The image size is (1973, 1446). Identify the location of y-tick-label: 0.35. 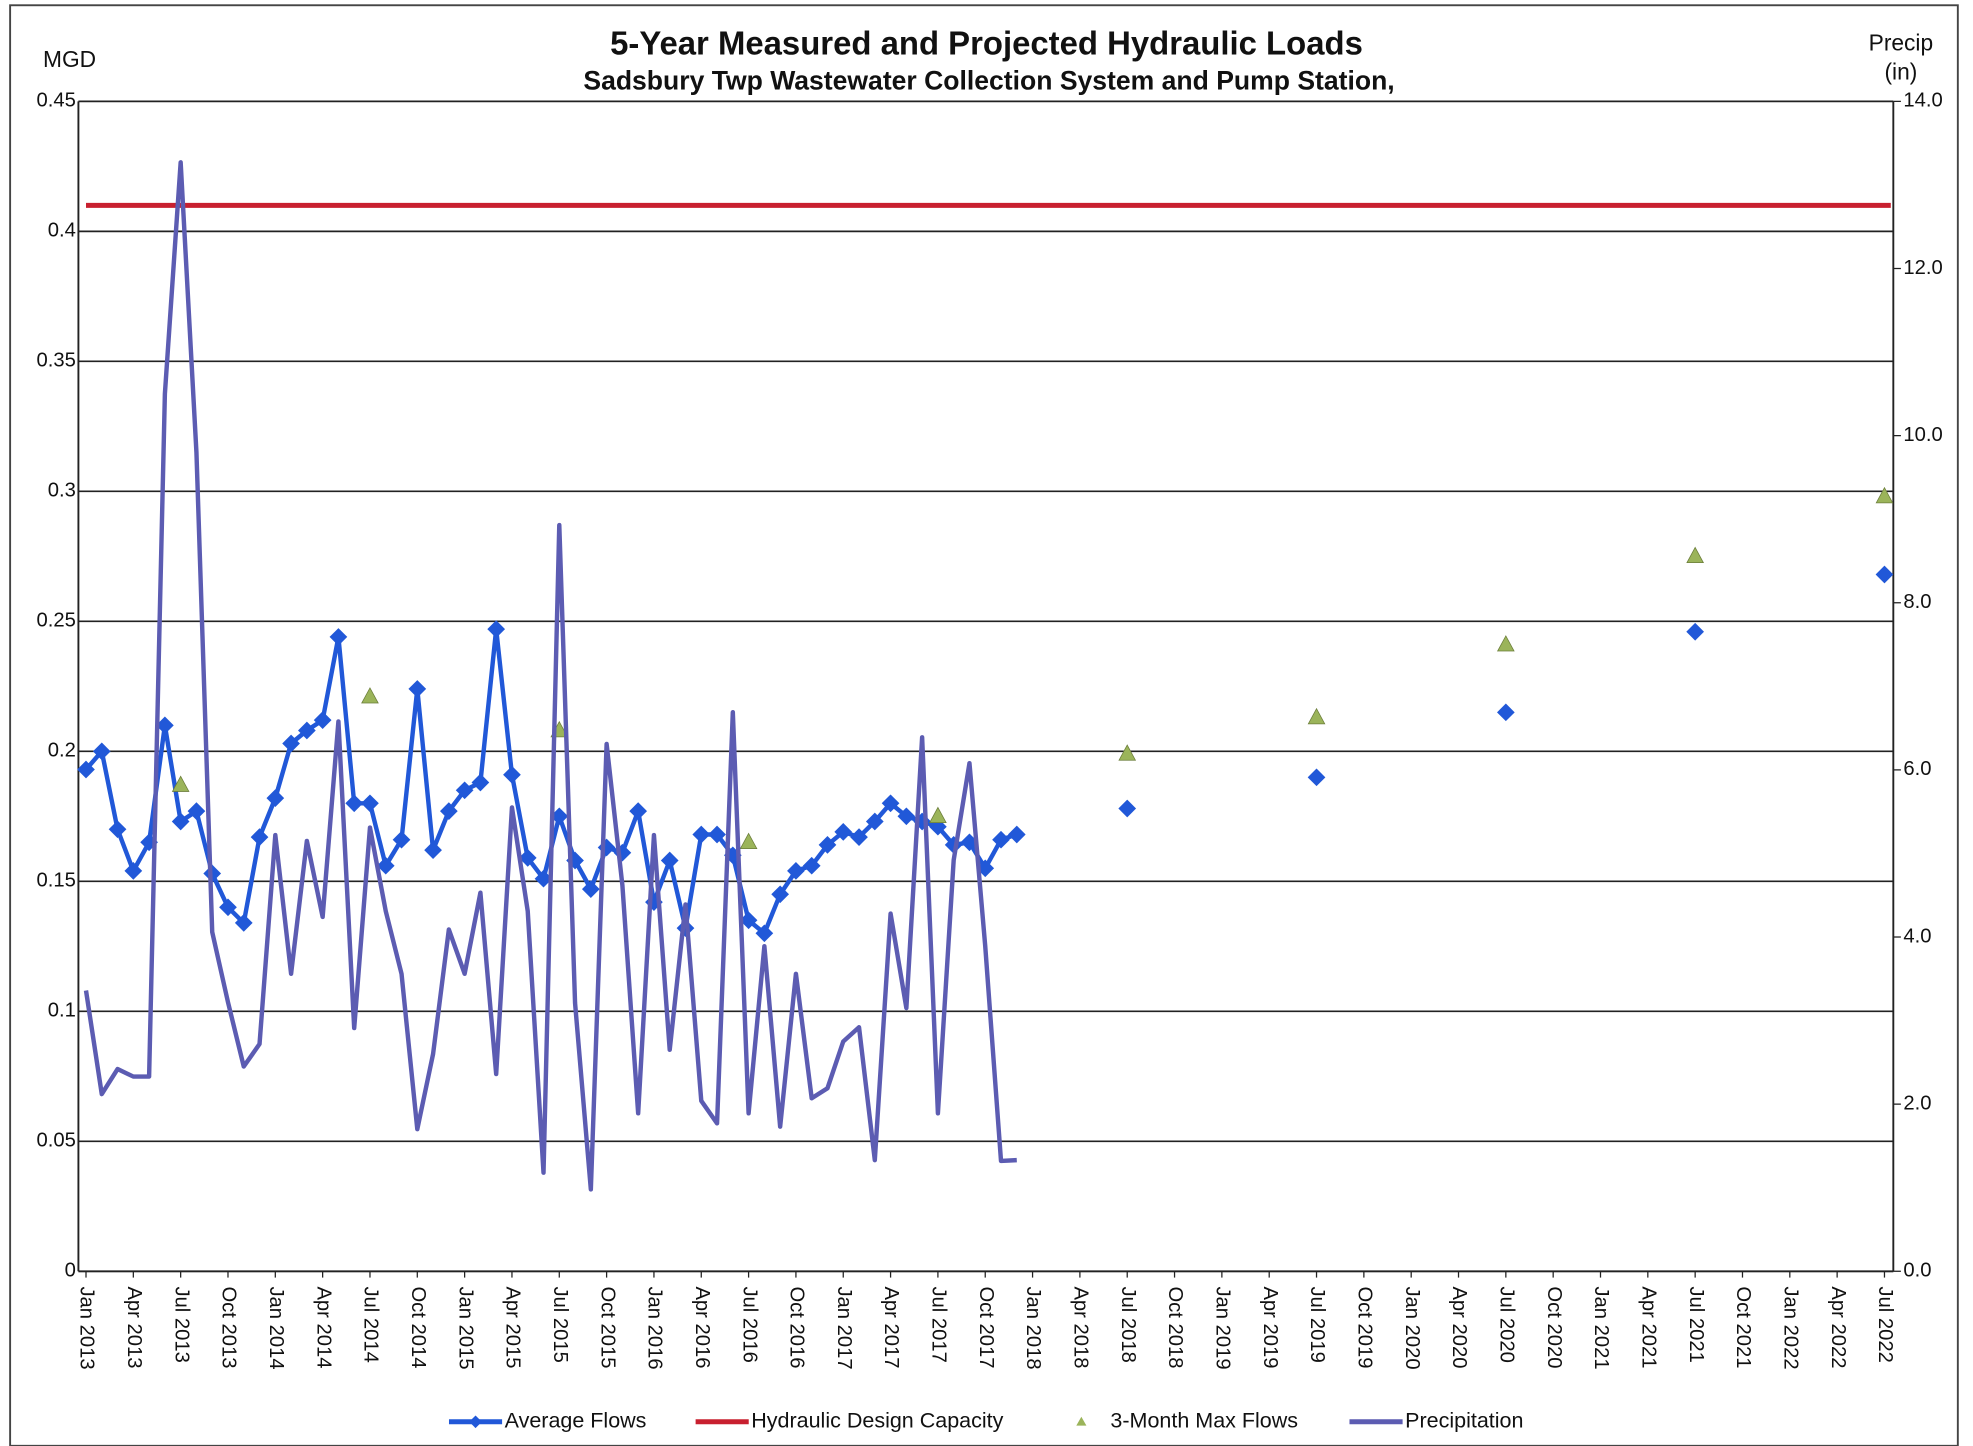
(56, 361).